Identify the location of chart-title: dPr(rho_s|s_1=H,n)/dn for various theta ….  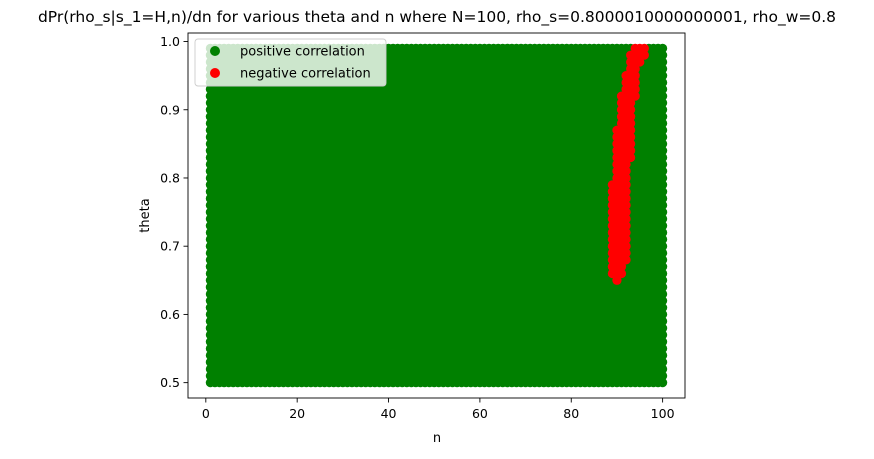
(437, 17).